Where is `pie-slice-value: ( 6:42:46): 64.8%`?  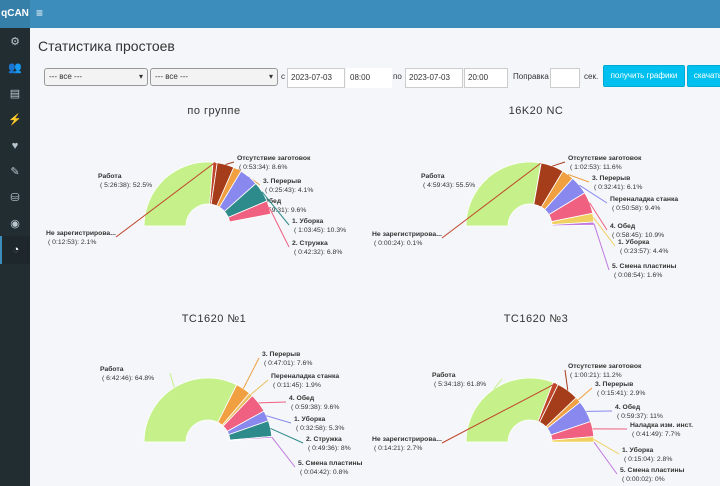 pie-slice-value: ( 6:42:46): 64.8% is located at coordinates (128, 378).